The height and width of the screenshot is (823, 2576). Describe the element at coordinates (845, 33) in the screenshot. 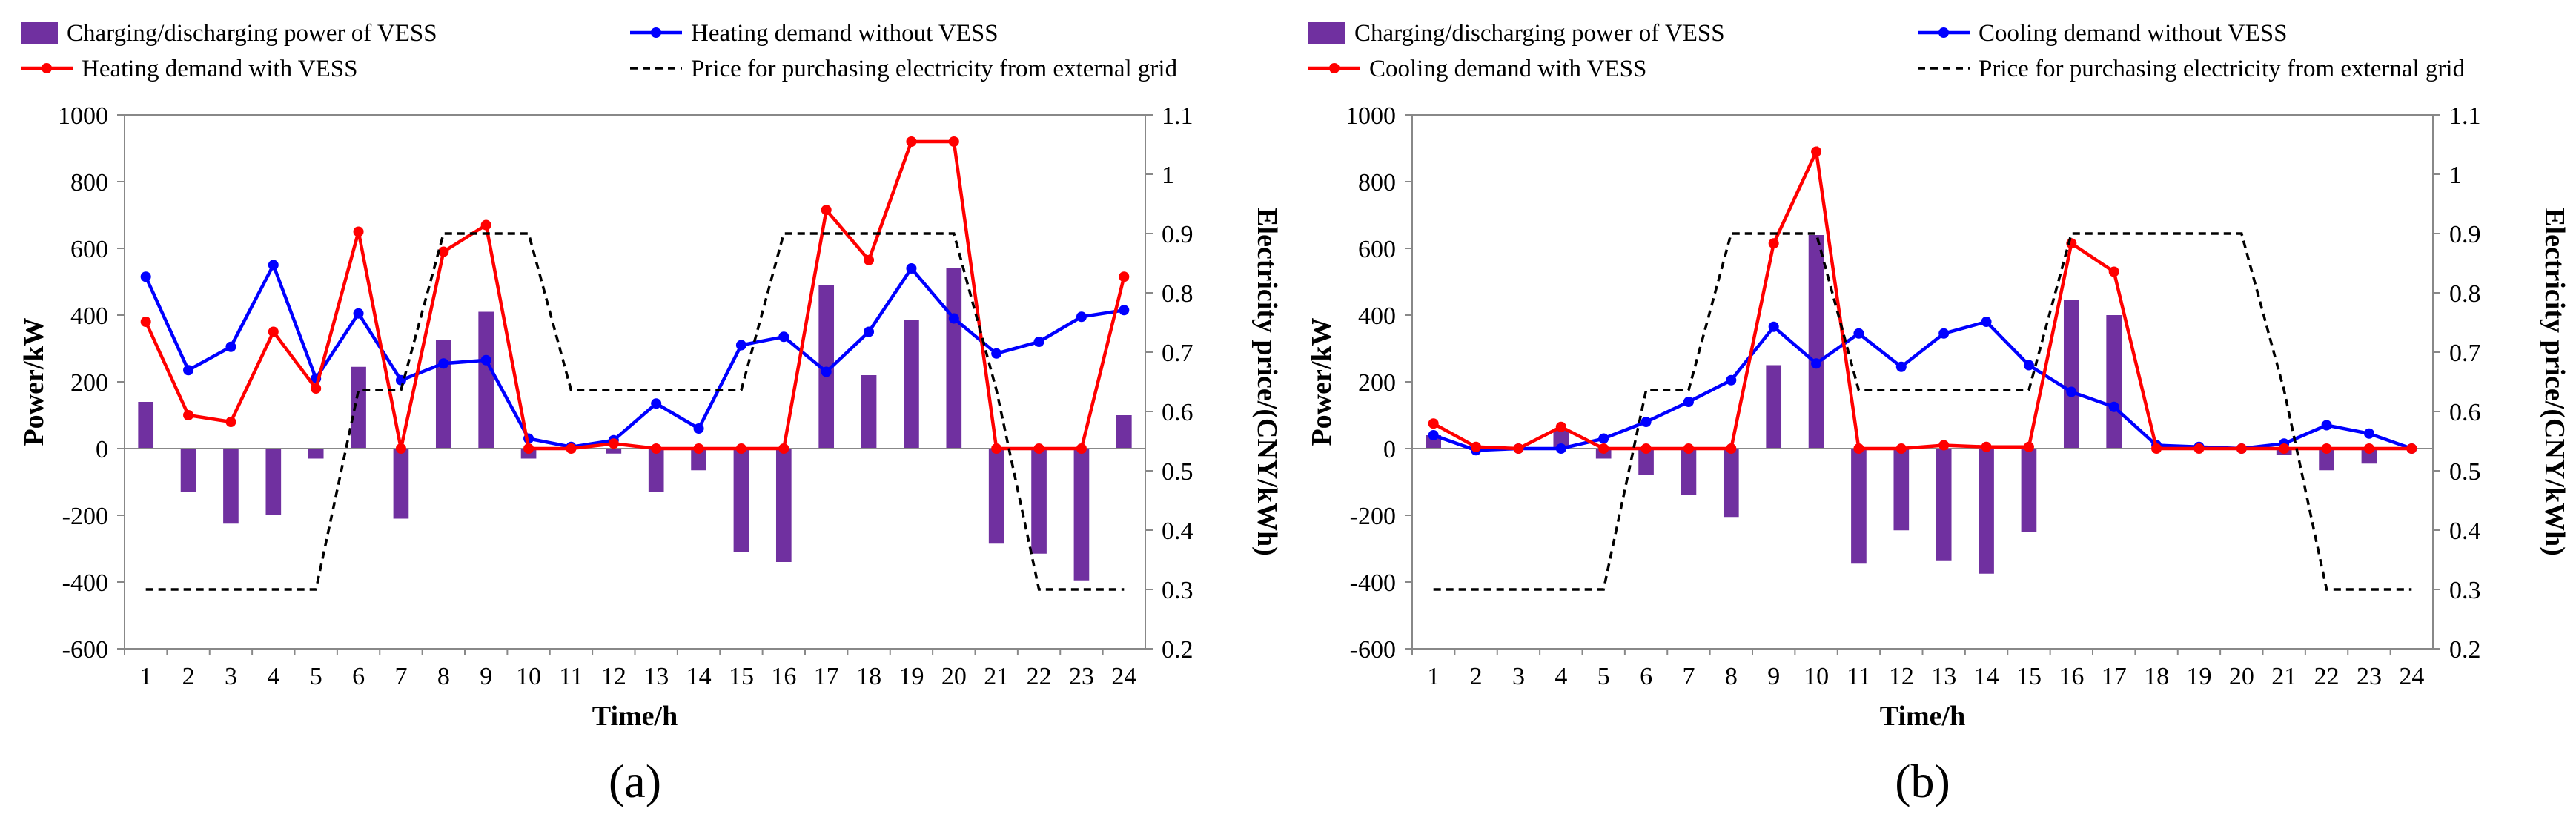

I see `legend-label: Heating demand without VESS` at that location.